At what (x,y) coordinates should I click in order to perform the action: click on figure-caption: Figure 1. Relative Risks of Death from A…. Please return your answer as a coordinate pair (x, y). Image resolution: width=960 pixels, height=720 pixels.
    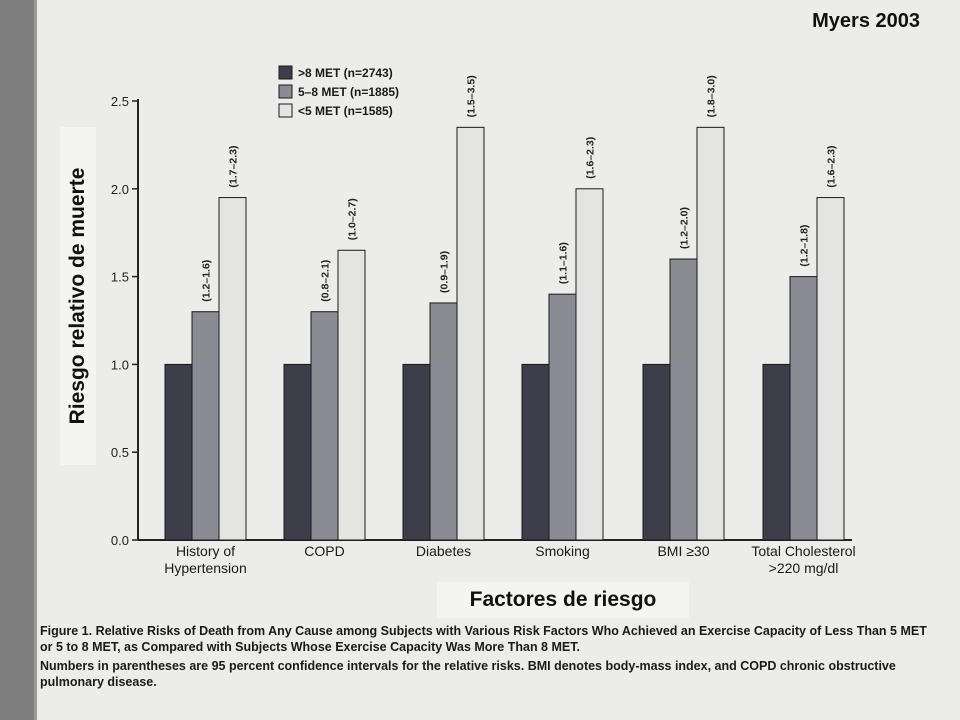
    Looking at the image, I should click on (485, 659).